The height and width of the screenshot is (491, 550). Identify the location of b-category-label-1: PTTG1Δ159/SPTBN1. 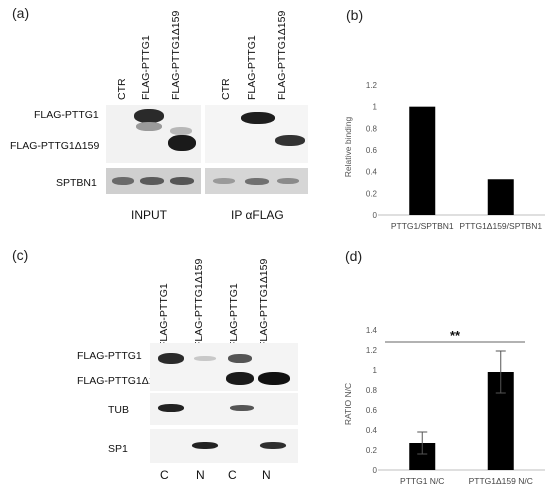
(500, 226).